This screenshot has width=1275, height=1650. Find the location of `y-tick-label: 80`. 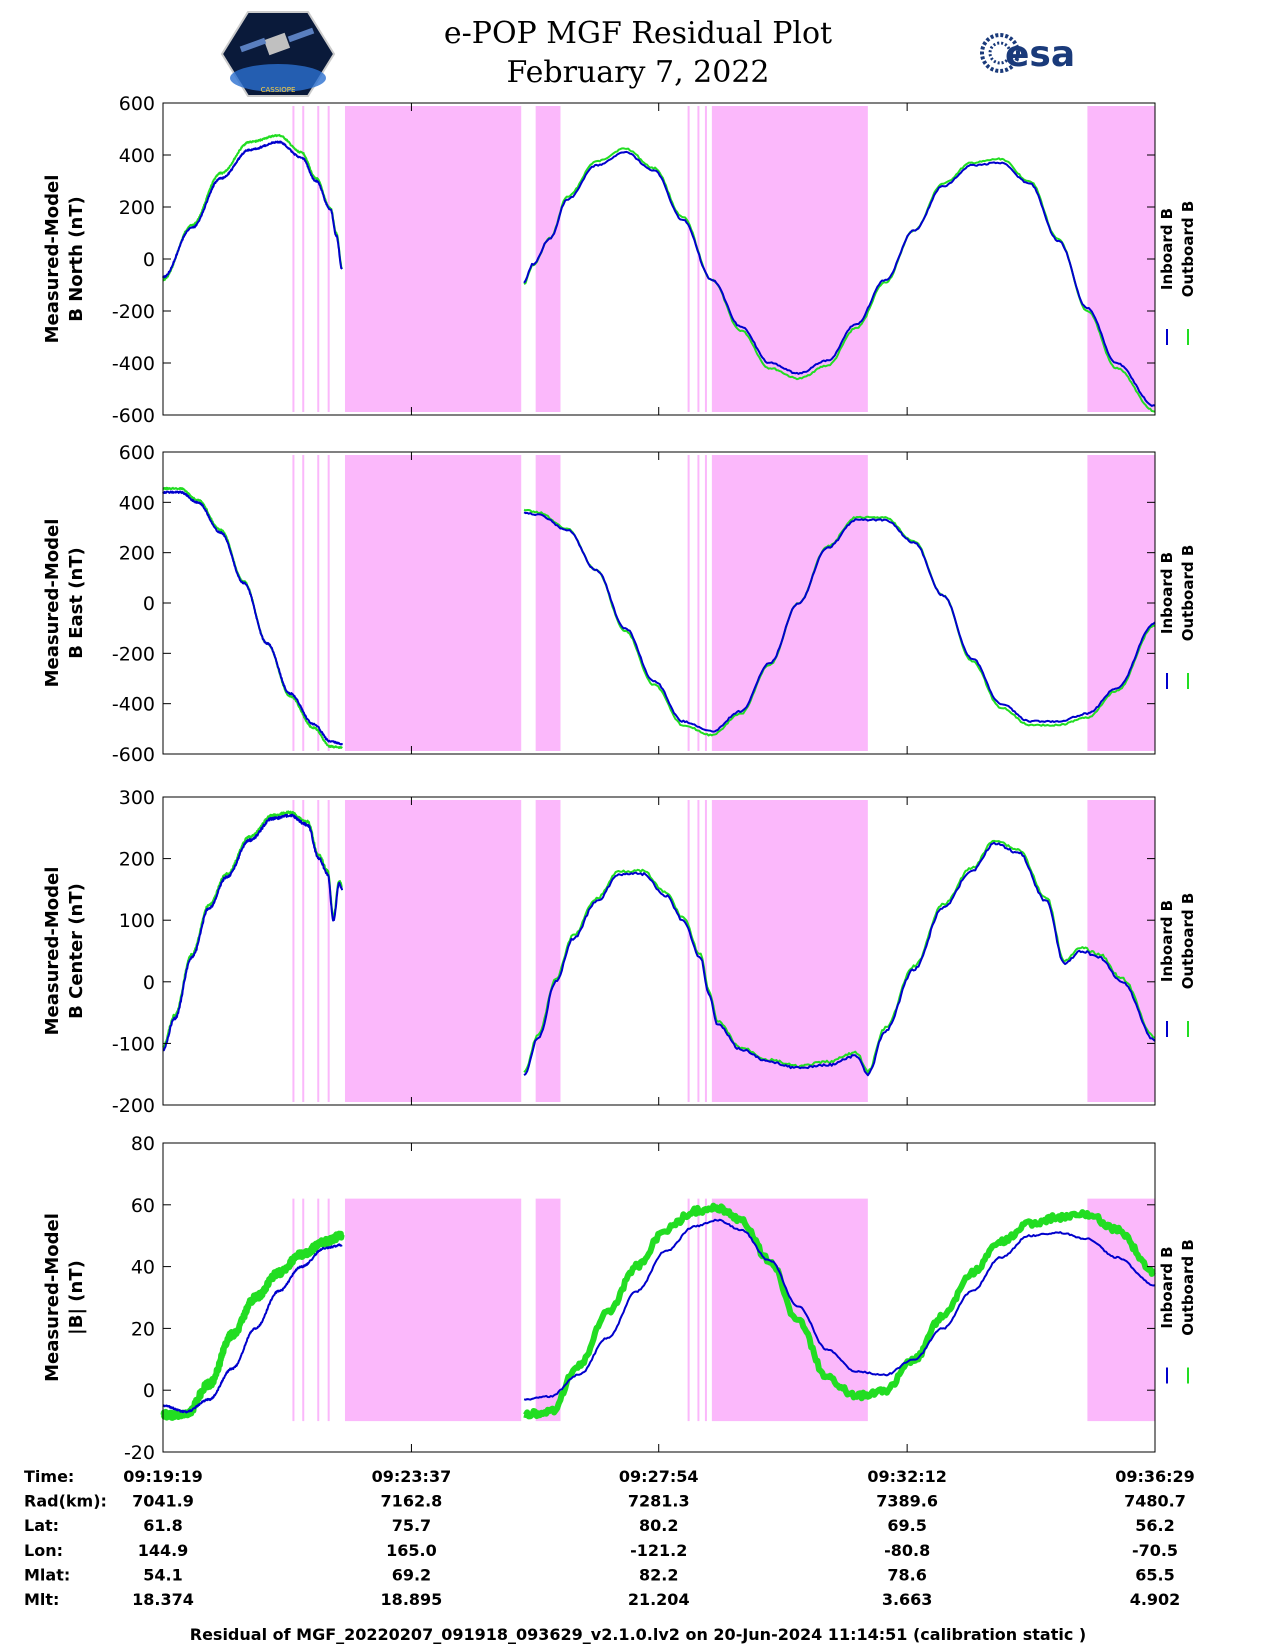

y-tick-label: 80 is located at coordinates (143, 1144).